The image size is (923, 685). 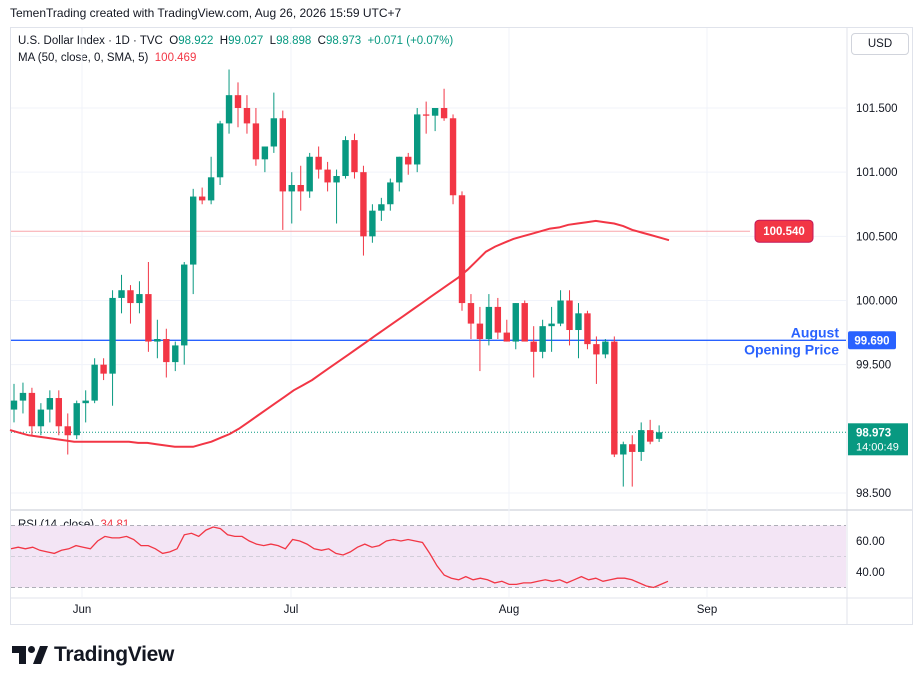 What do you see at coordinates (93, 655) in the screenshot?
I see `tradingview-logo: TradingView` at bounding box center [93, 655].